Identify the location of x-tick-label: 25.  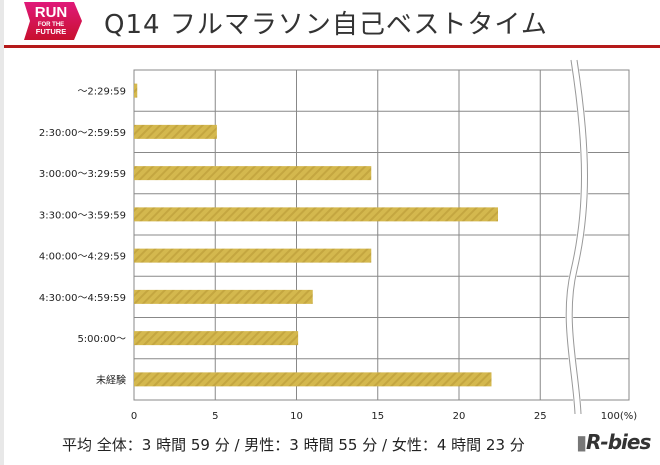
(540, 416).